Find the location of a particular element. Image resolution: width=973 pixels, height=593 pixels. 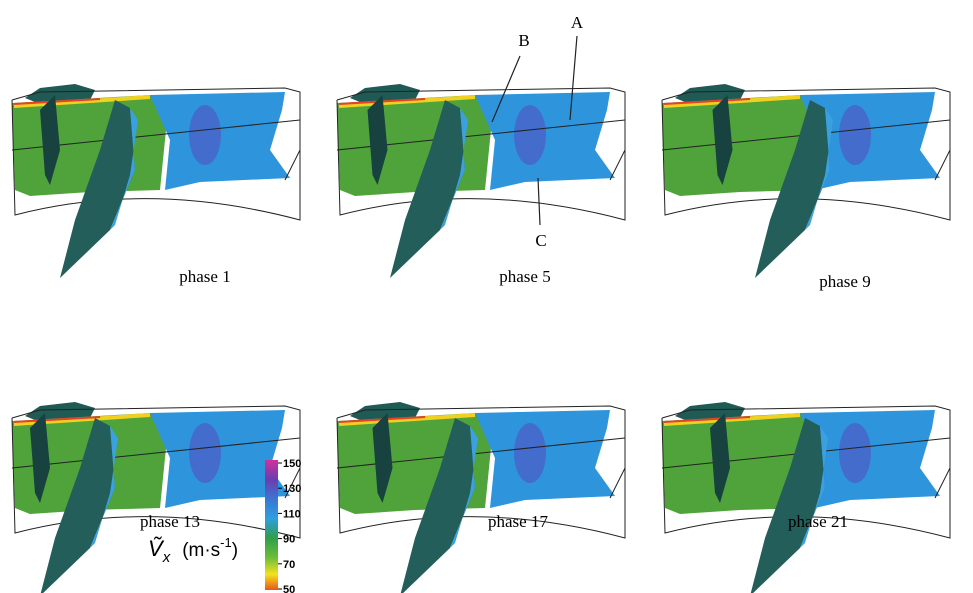

panel: phase 21 is located at coordinates (806, 497).